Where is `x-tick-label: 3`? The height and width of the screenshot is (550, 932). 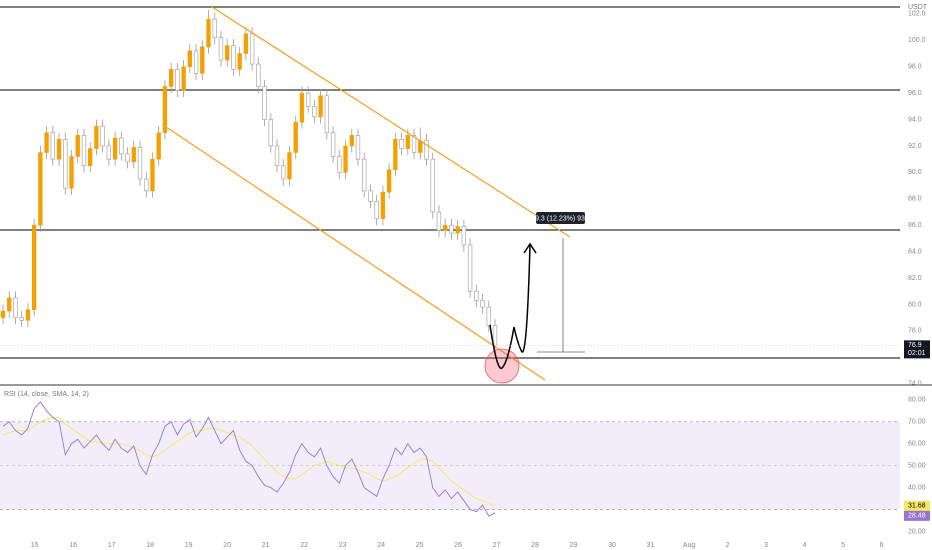 x-tick-label: 3 is located at coordinates (766, 545).